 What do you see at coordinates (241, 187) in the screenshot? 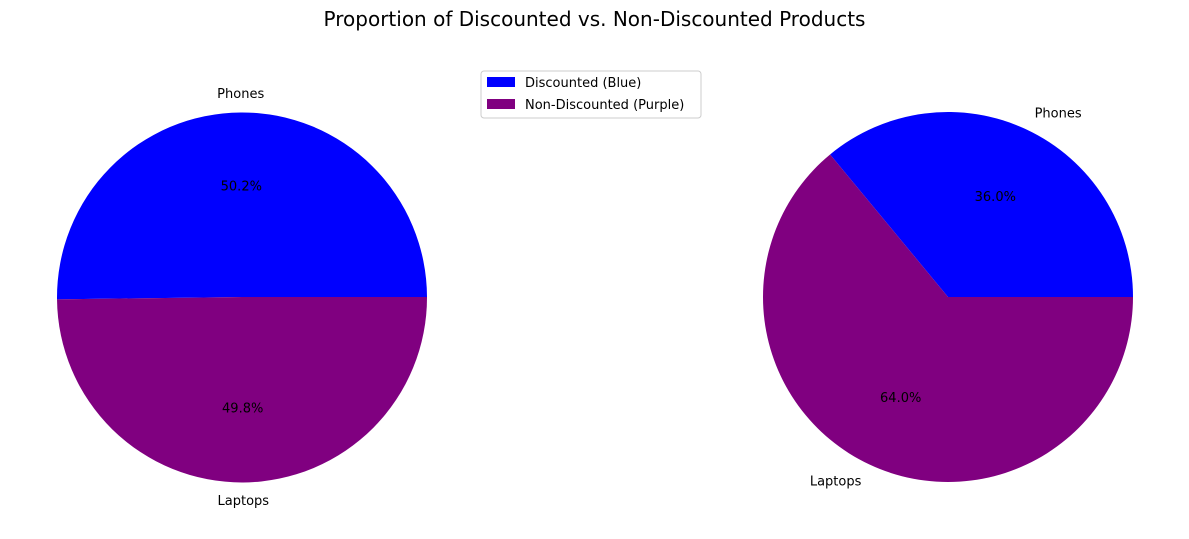
I see `pie1-percent-label: 50.2%` at bounding box center [241, 187].